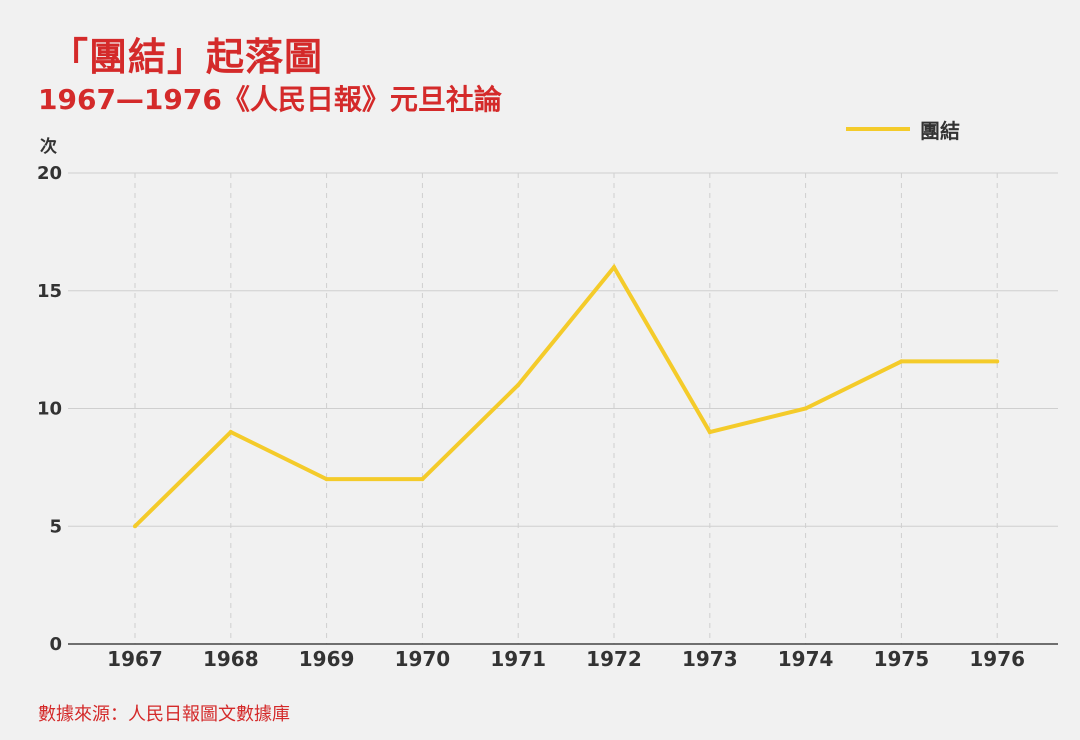 The height and width of the screenshot is (740, 1080). What do you see at coordinates (135, 659) in the screenshot?
I see `x-tick-label: 1967` at bounding box center [135, 659].